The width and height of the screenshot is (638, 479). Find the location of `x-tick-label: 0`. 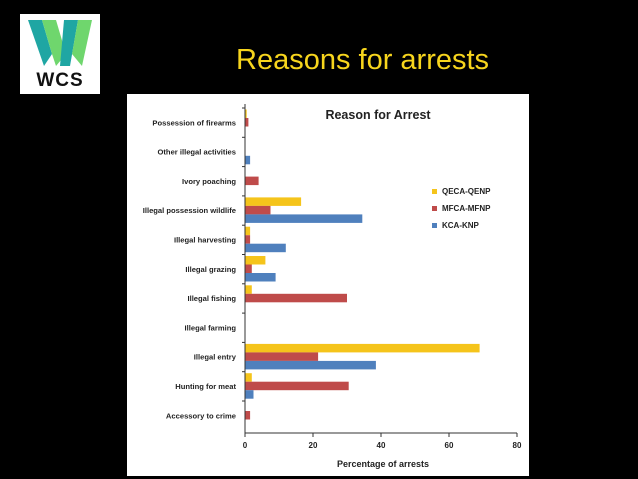

x-tick-label: 0 is located at coordinates (245, 445).